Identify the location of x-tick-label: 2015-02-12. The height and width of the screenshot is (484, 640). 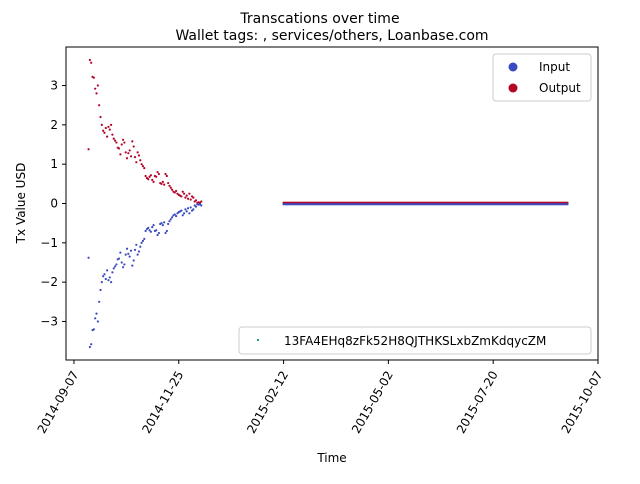
(267, 402).